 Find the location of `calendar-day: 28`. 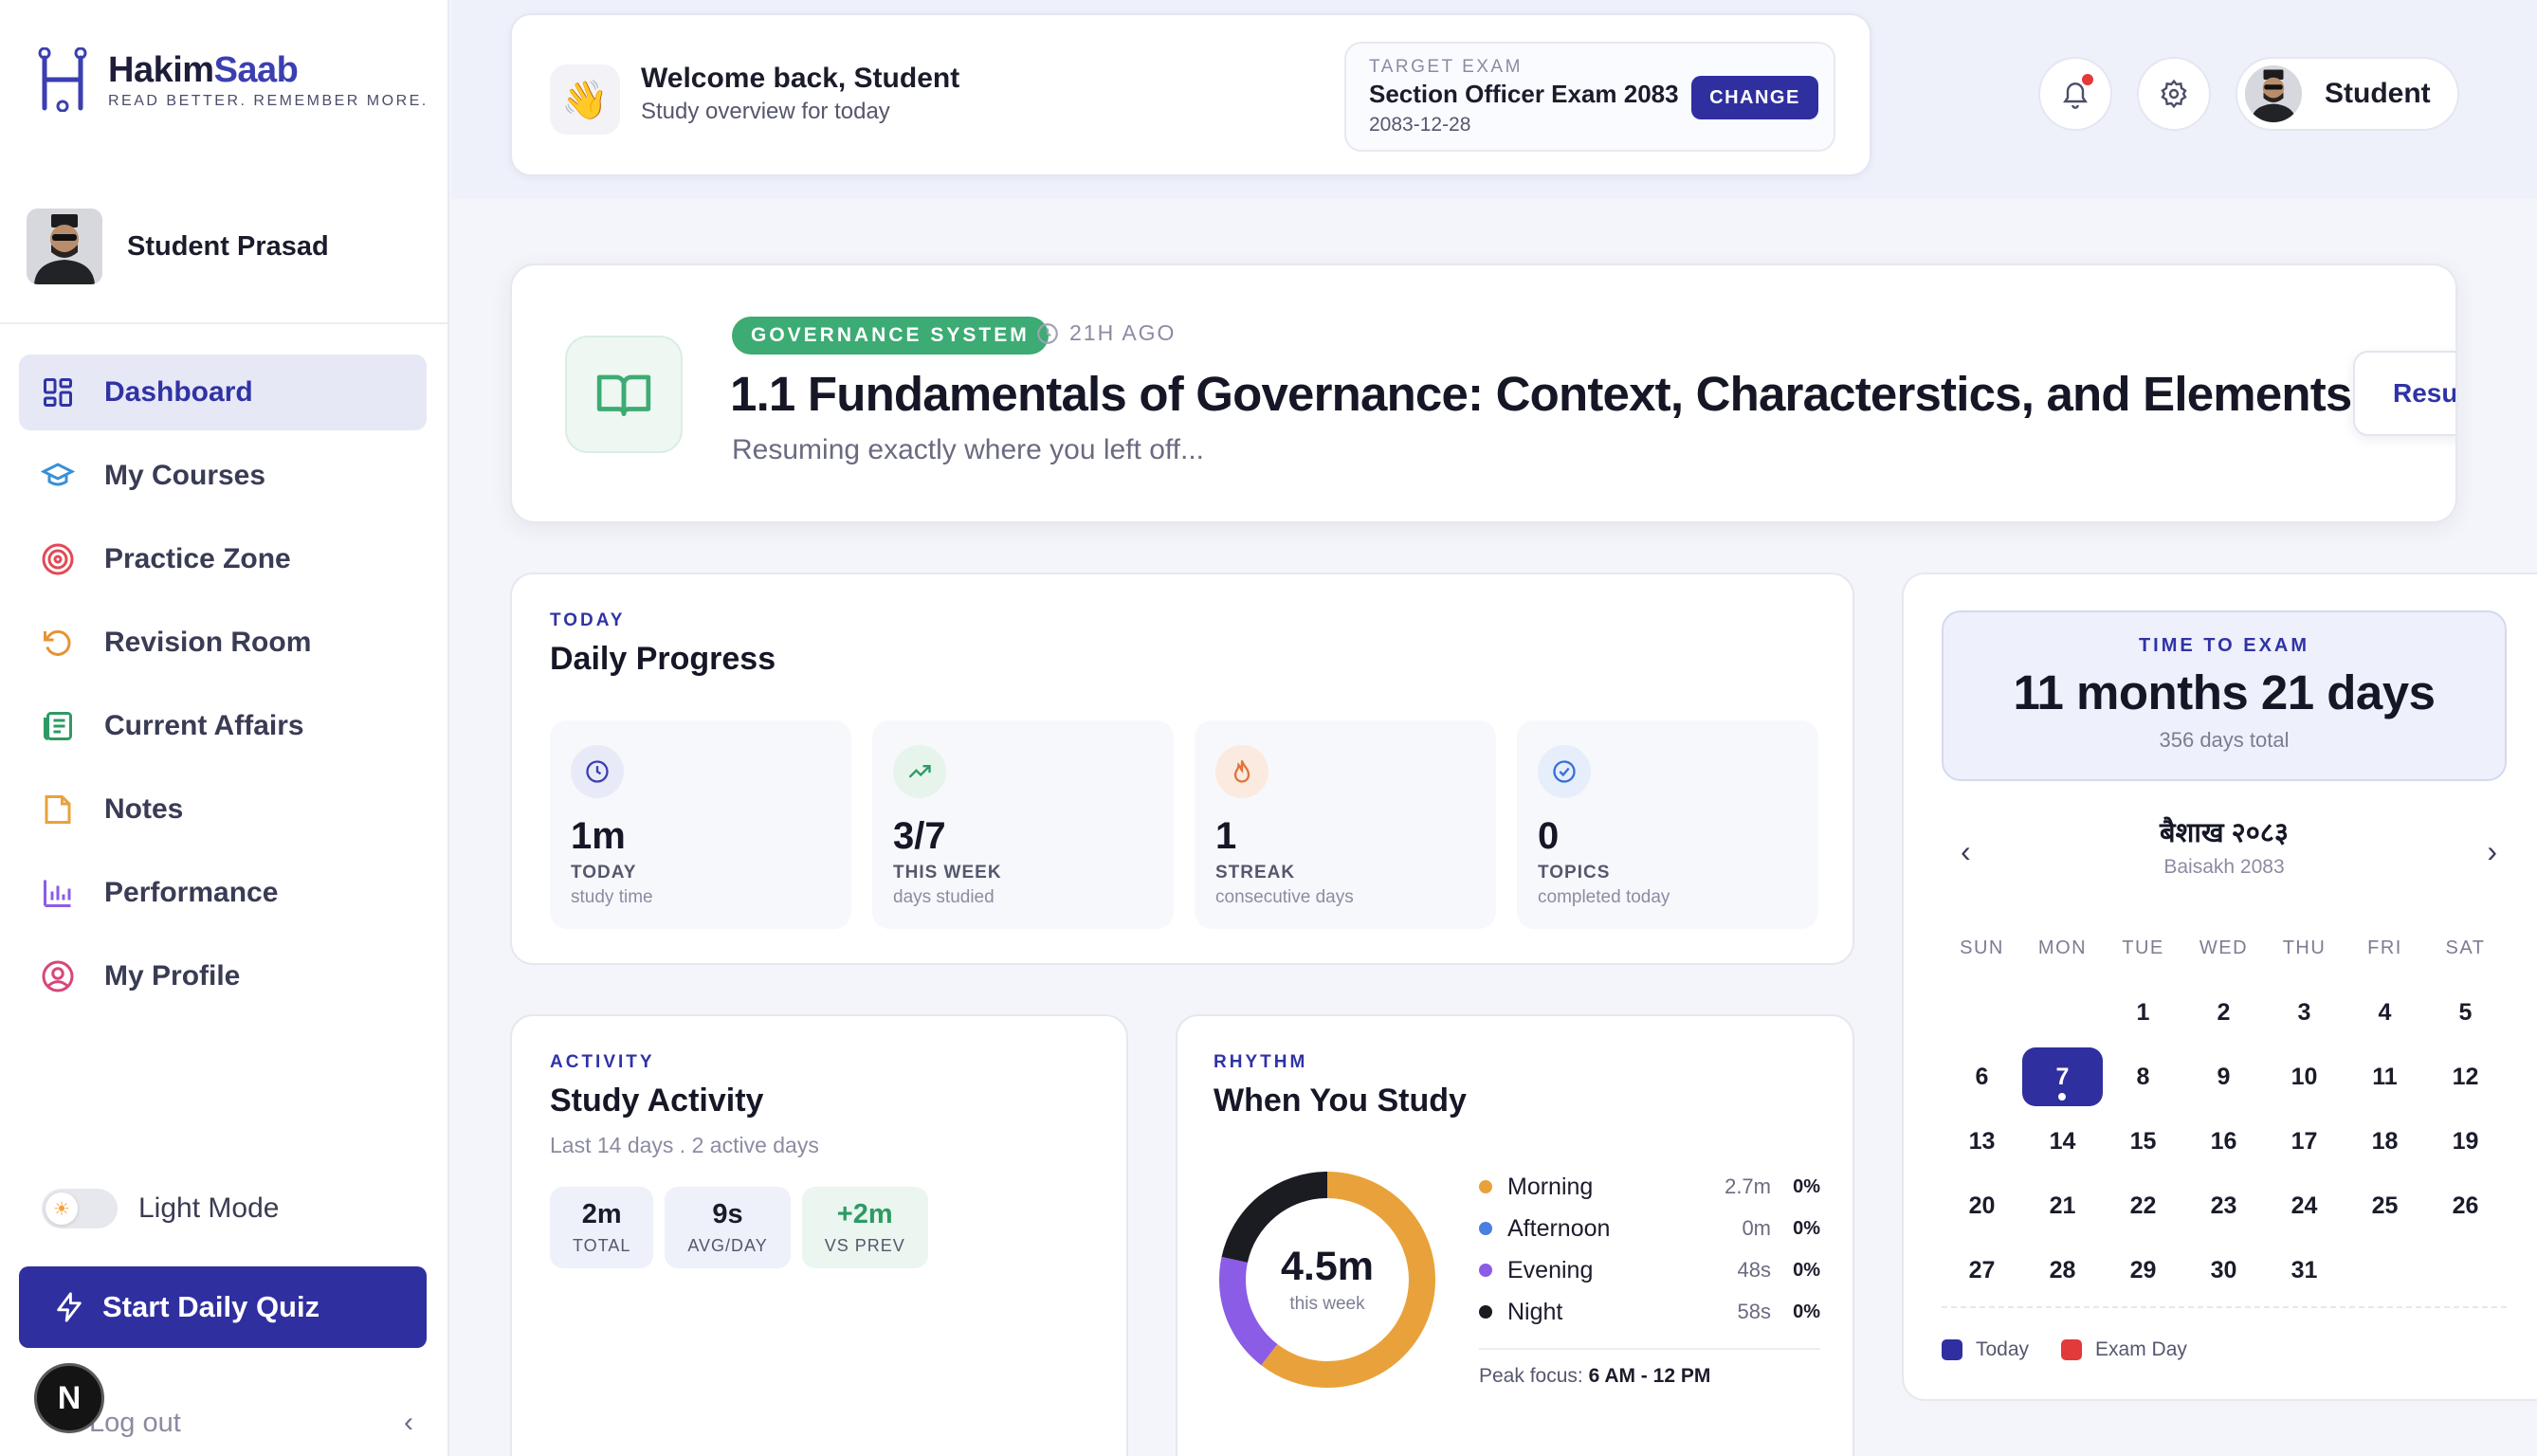

calendar-day: 28 is located at coordinates (2063, 1270).